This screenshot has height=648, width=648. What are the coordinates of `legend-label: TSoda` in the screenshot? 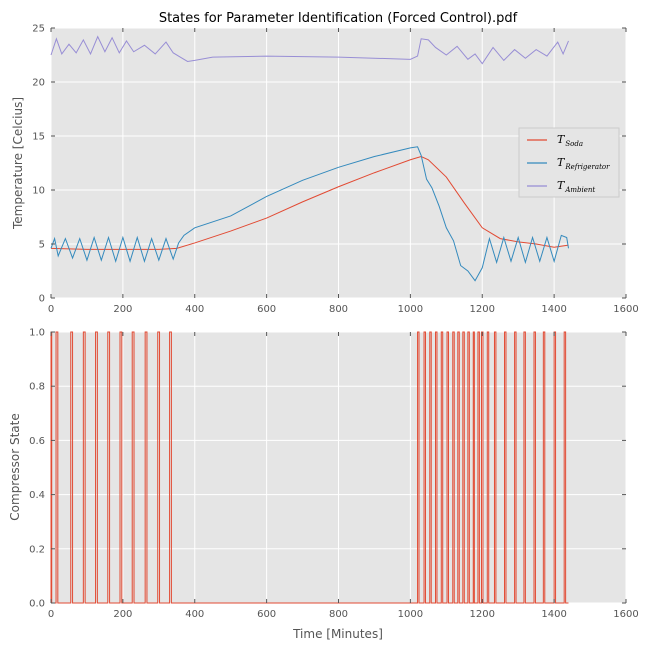 It's located at (570, 140).